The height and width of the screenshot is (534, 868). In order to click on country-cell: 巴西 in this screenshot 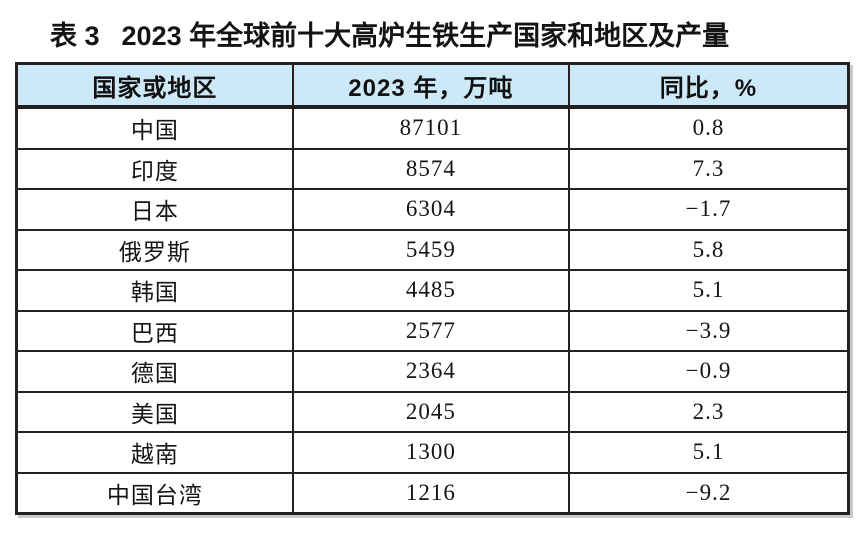, I will do `click(154, 330)`.